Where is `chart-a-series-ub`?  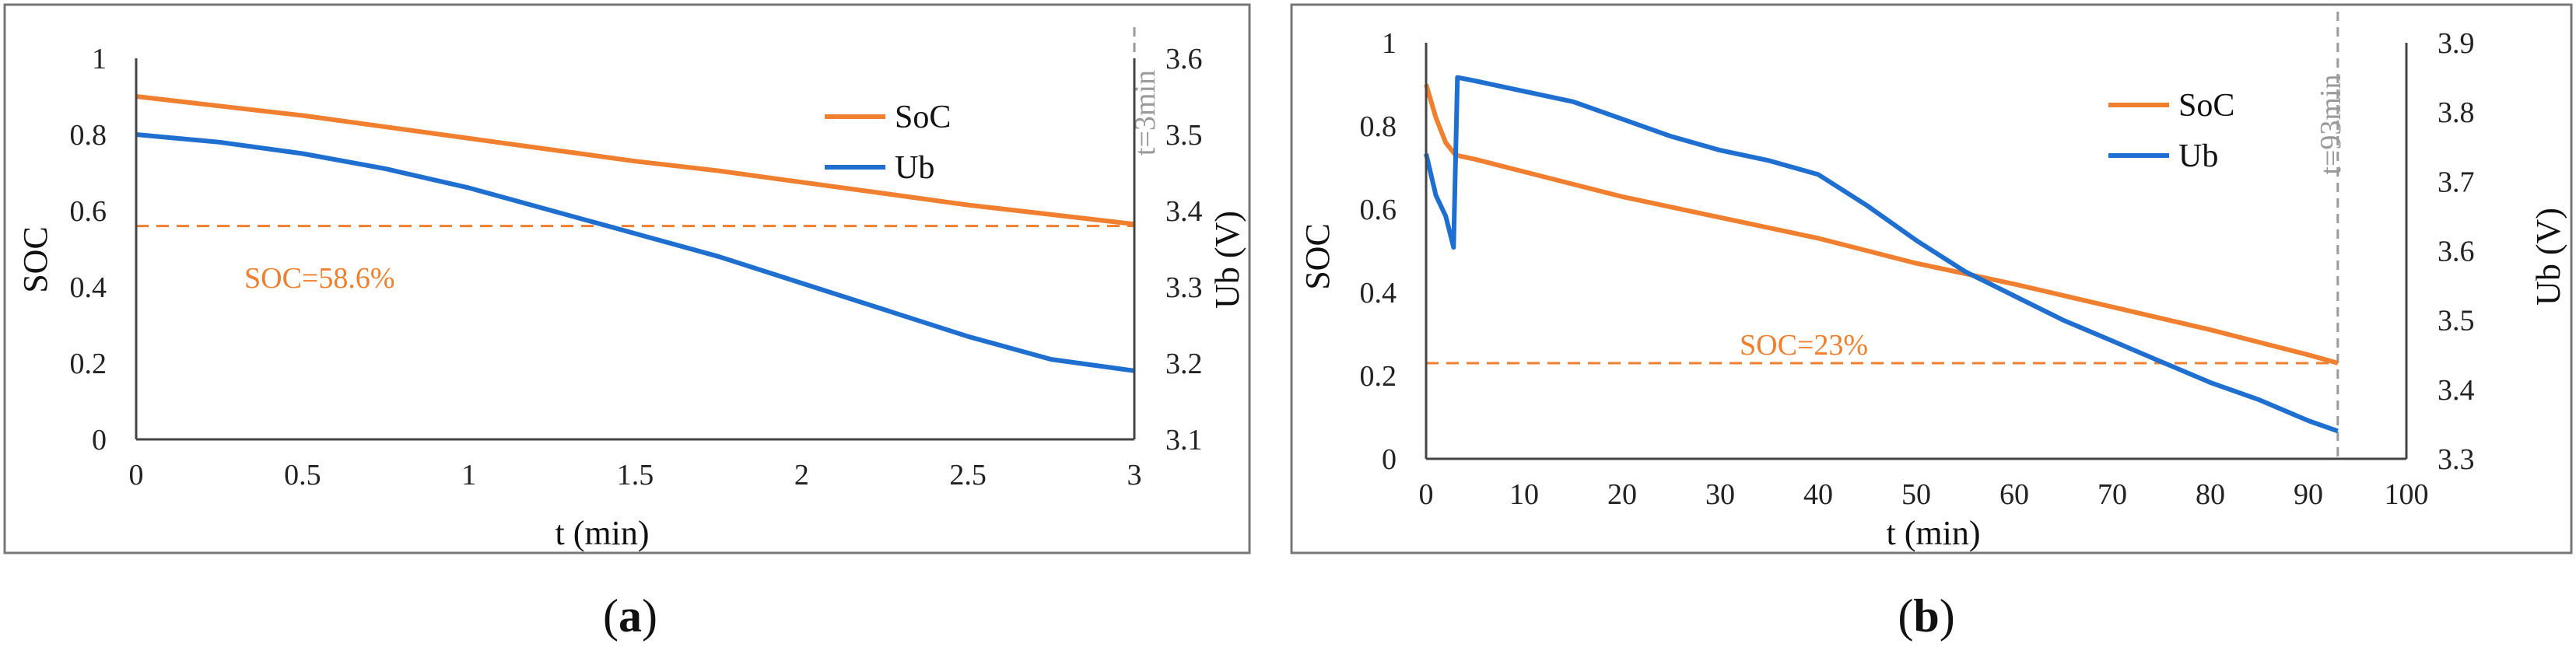 chart-a-series-ub is located at coordinates (635, 253).